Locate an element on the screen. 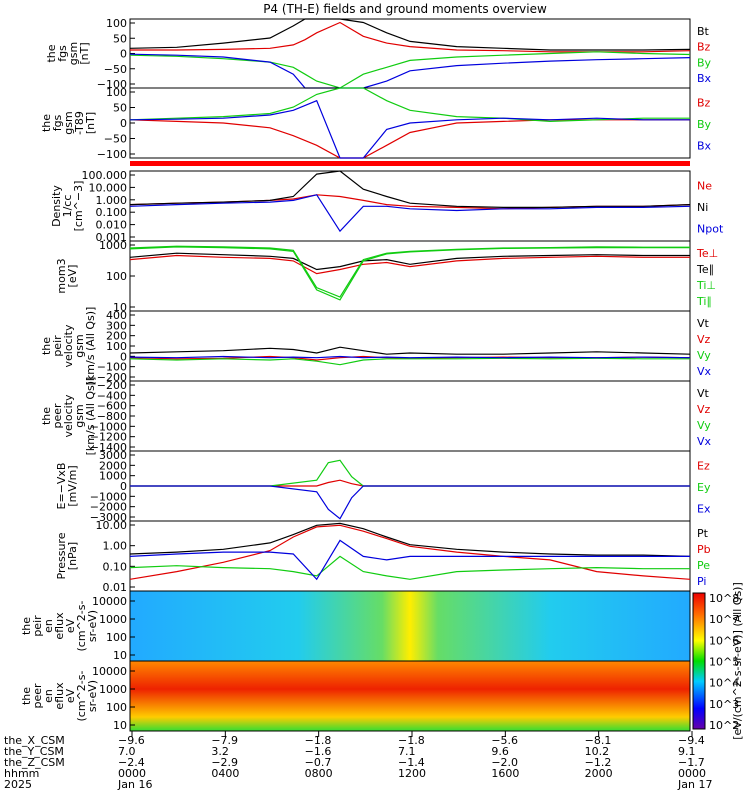  y-axis-label: -T89 is located at coordinates (79, 123).